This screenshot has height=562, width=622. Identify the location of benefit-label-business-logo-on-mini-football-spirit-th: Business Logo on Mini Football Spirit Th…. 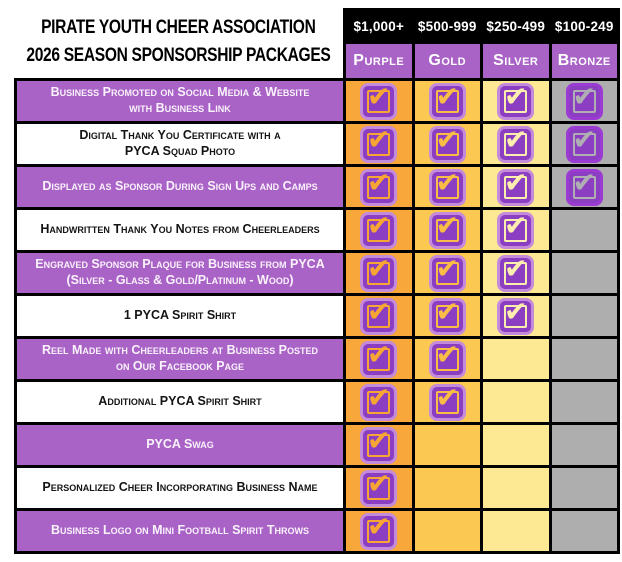
(180, 531).